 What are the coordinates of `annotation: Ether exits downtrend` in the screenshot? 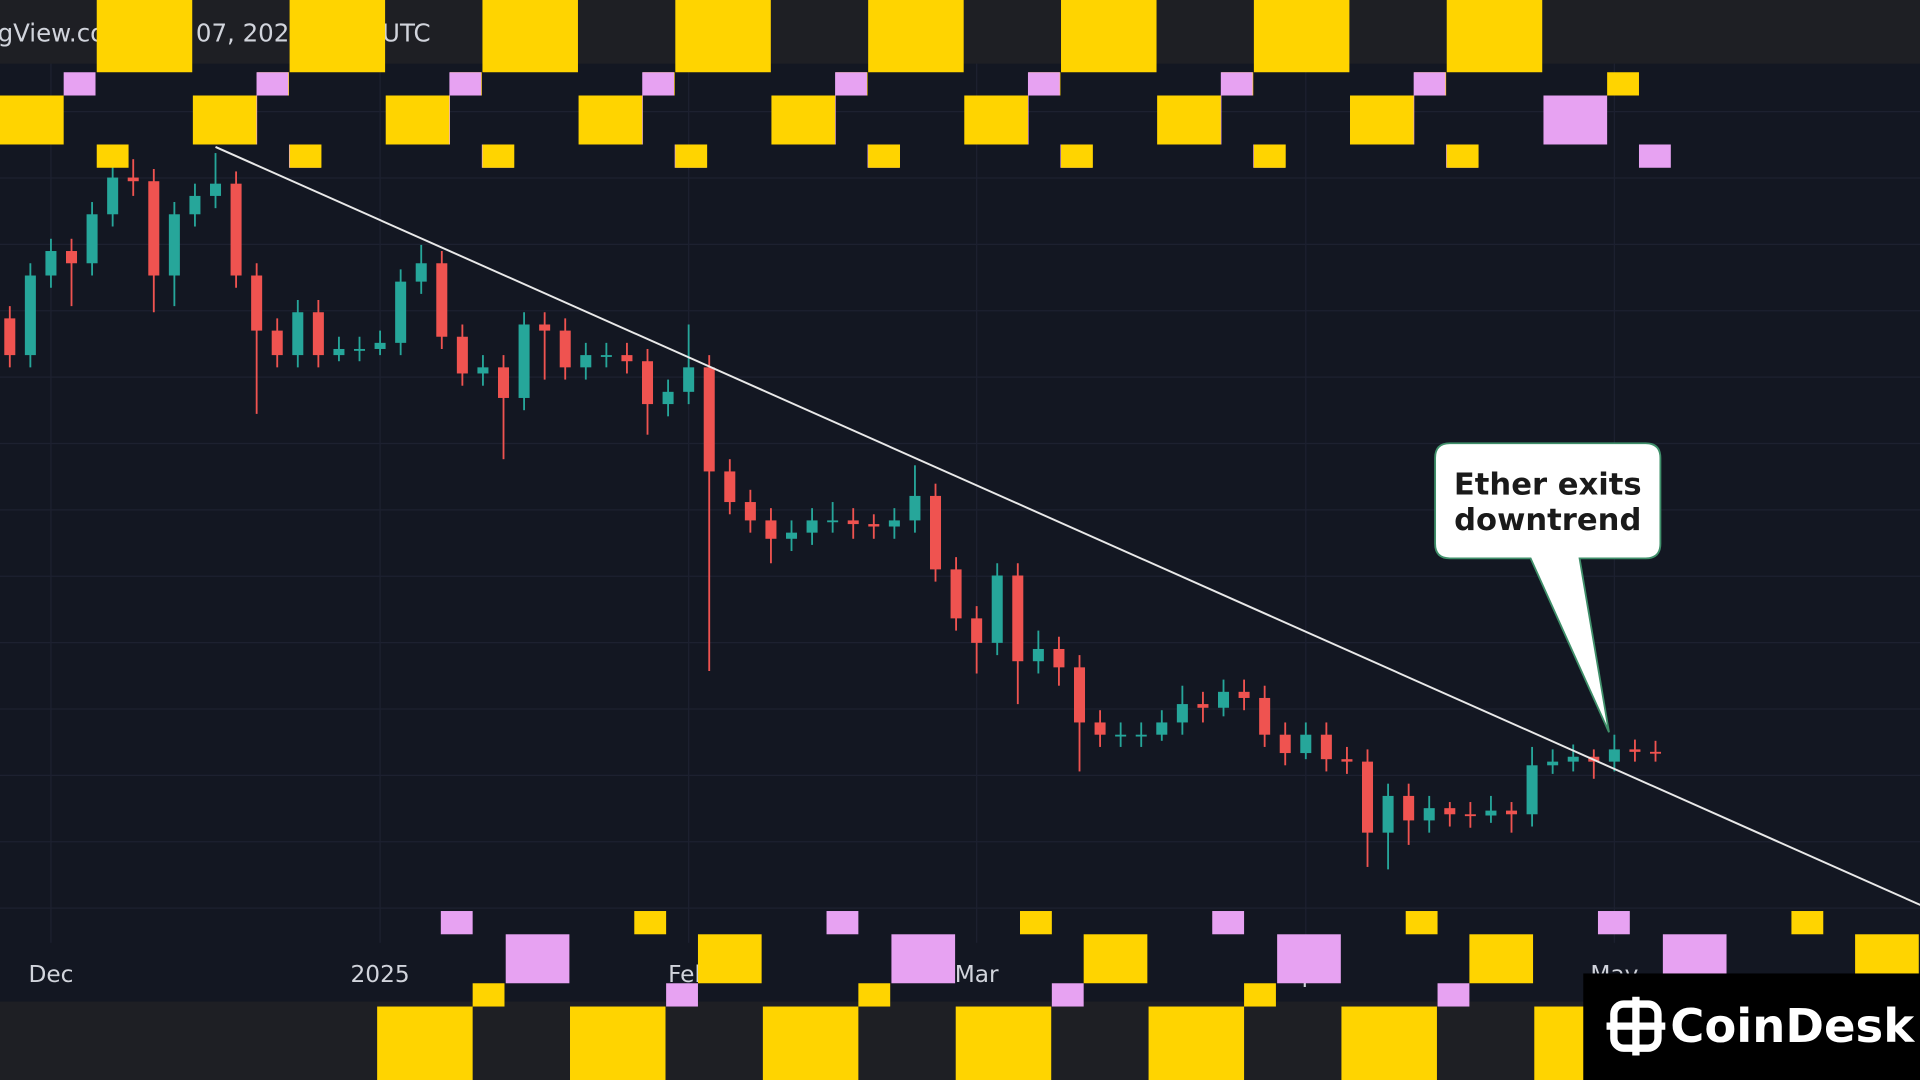 It's located at (1548, 587).